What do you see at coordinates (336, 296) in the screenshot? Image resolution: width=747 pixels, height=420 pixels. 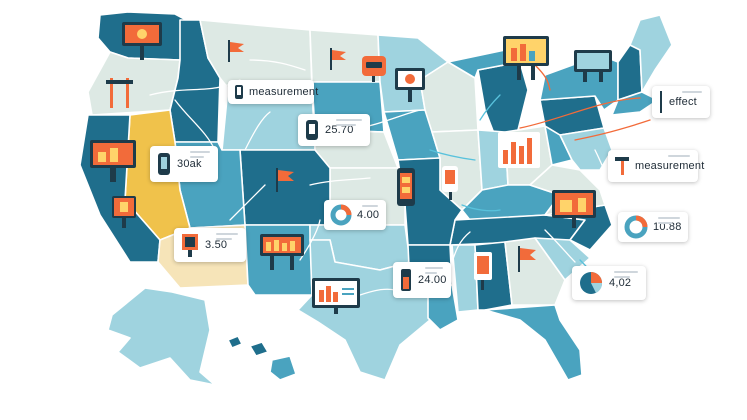 I see `monitor-icon` at bounding box center [336, 296].